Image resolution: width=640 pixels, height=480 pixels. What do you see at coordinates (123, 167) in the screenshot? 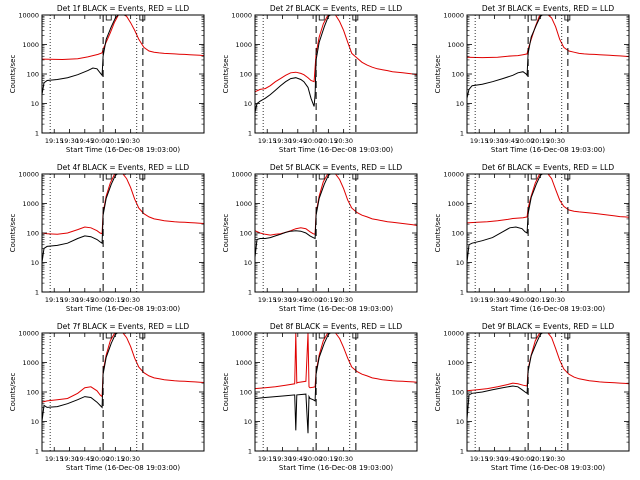
I see `panel-title: Det 4f BLACK = Events, RED = LLD` at bounding box center [123, 167].